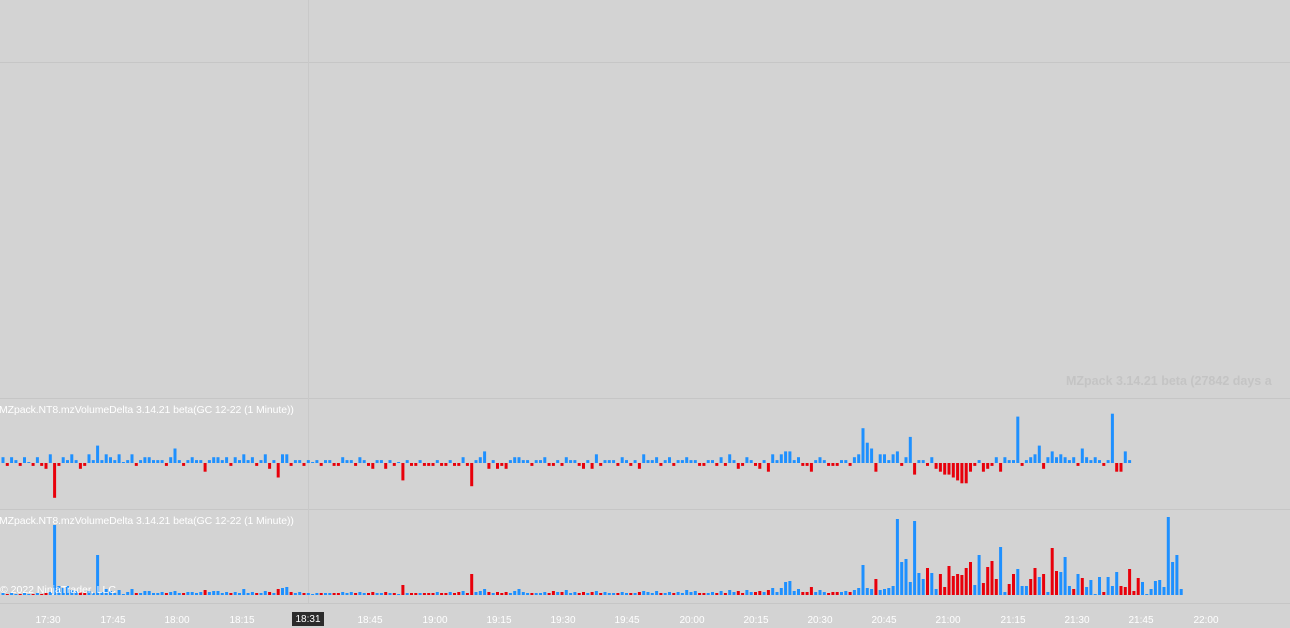 This screenshot has height=628, width=1290. What do you see at coordinates (645, 603) in the screenshot?
I see `time-axis-divider` at bounding box center [645, 603].